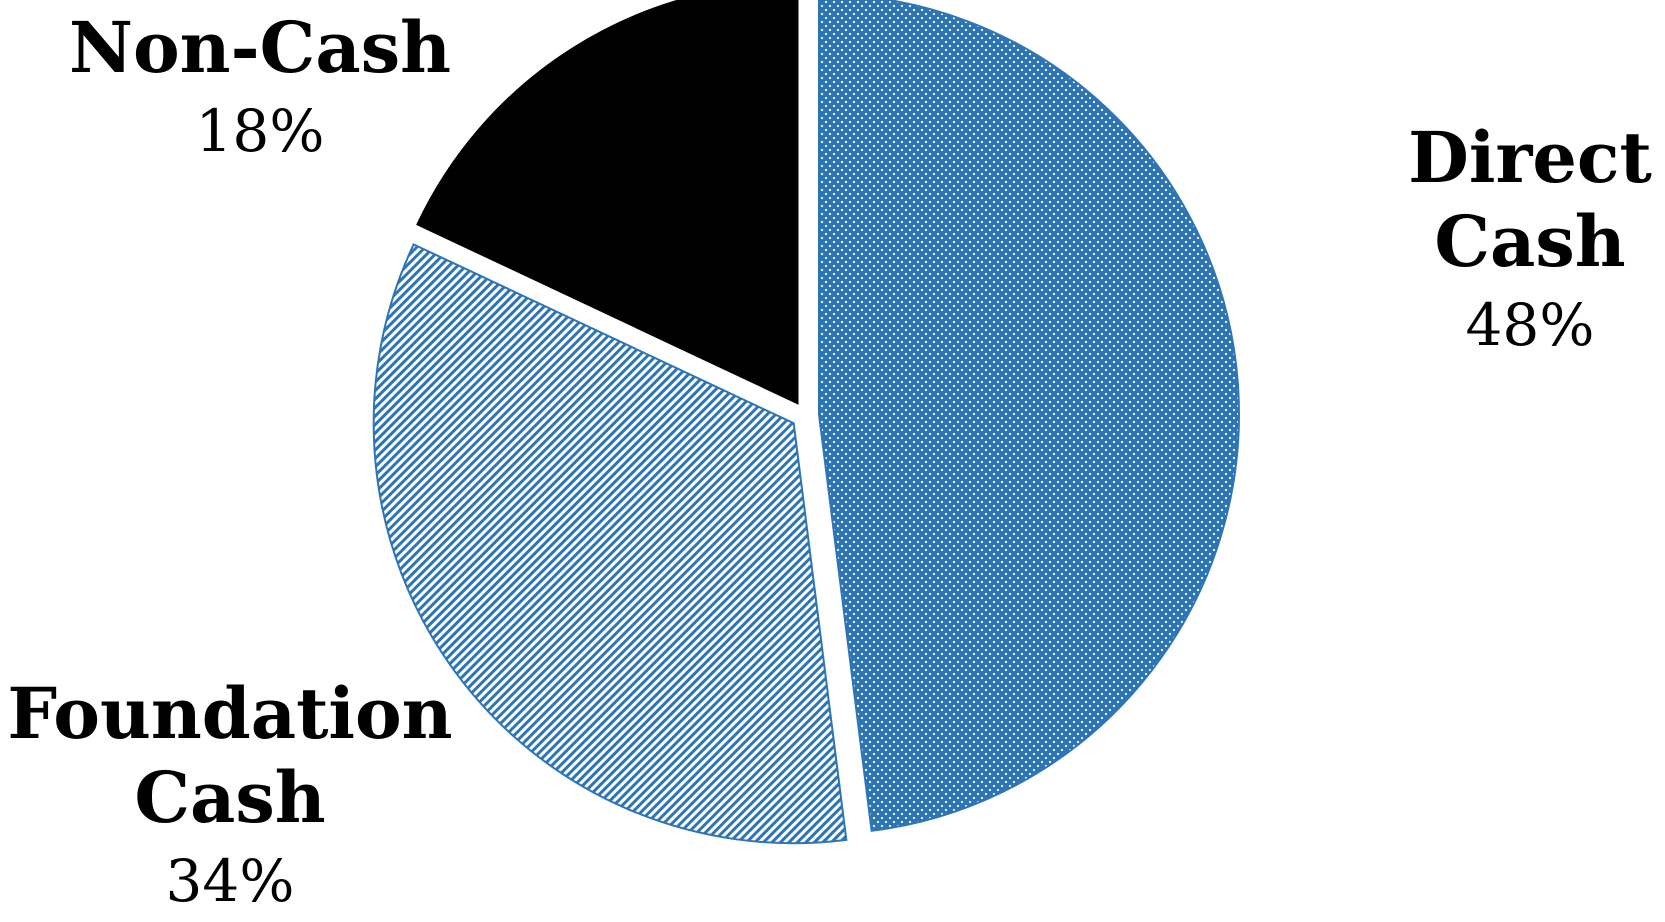  Describe the element at coordinates (230, 713) in the screenshot. I see `slice-name-foundation-line1: Foundation` at that location.